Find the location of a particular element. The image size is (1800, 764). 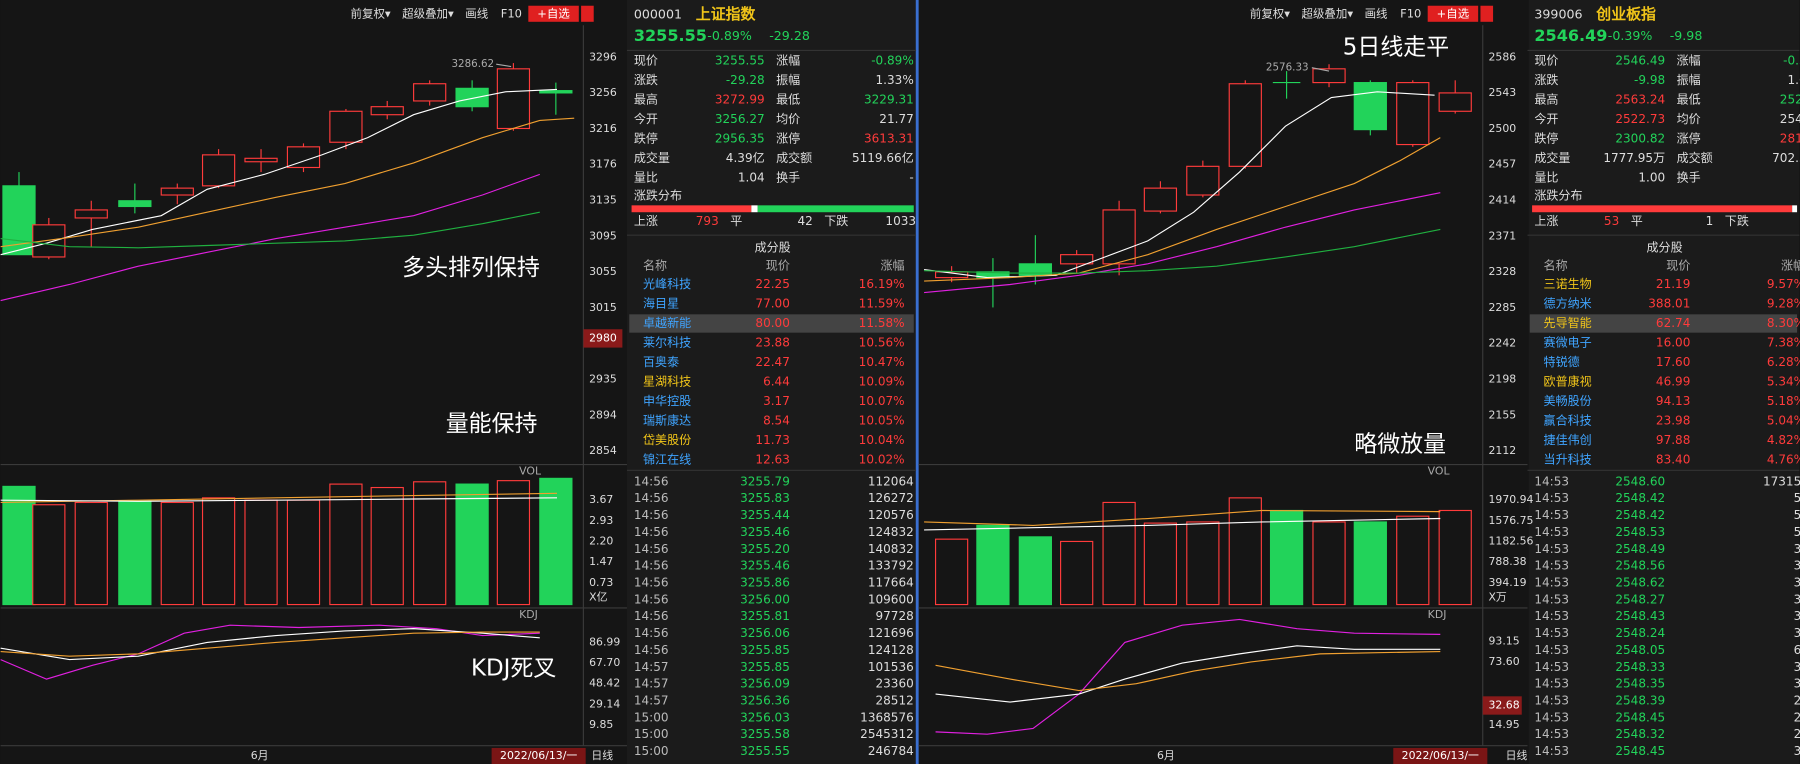

stat-value: - is located at coordinates (911, 177).